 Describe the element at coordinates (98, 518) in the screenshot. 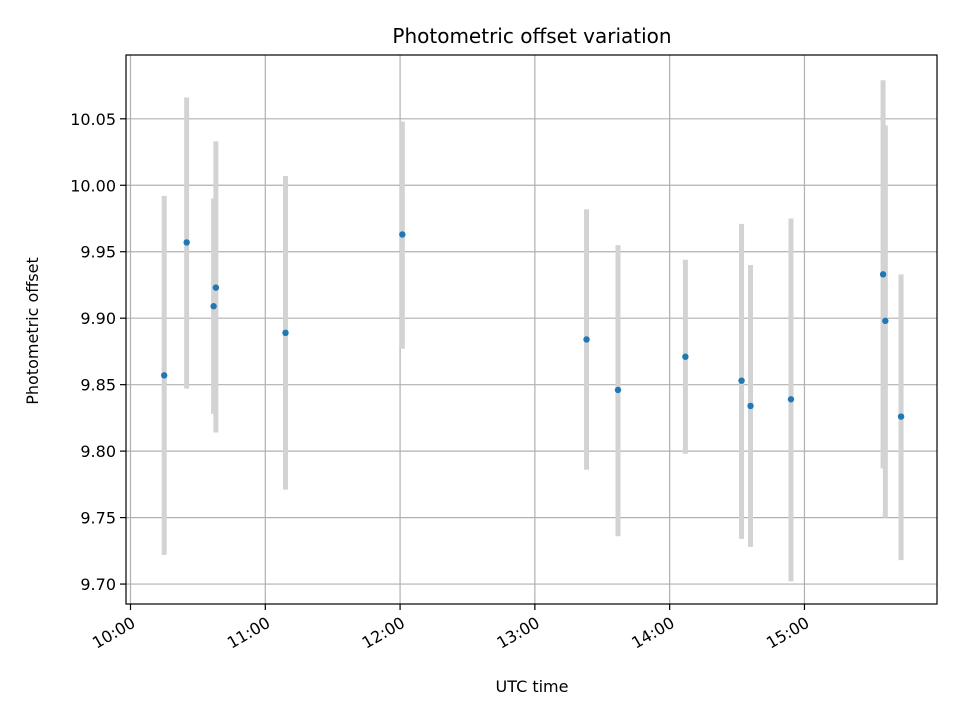

I see `y-tick-label: 9.75` at that location.